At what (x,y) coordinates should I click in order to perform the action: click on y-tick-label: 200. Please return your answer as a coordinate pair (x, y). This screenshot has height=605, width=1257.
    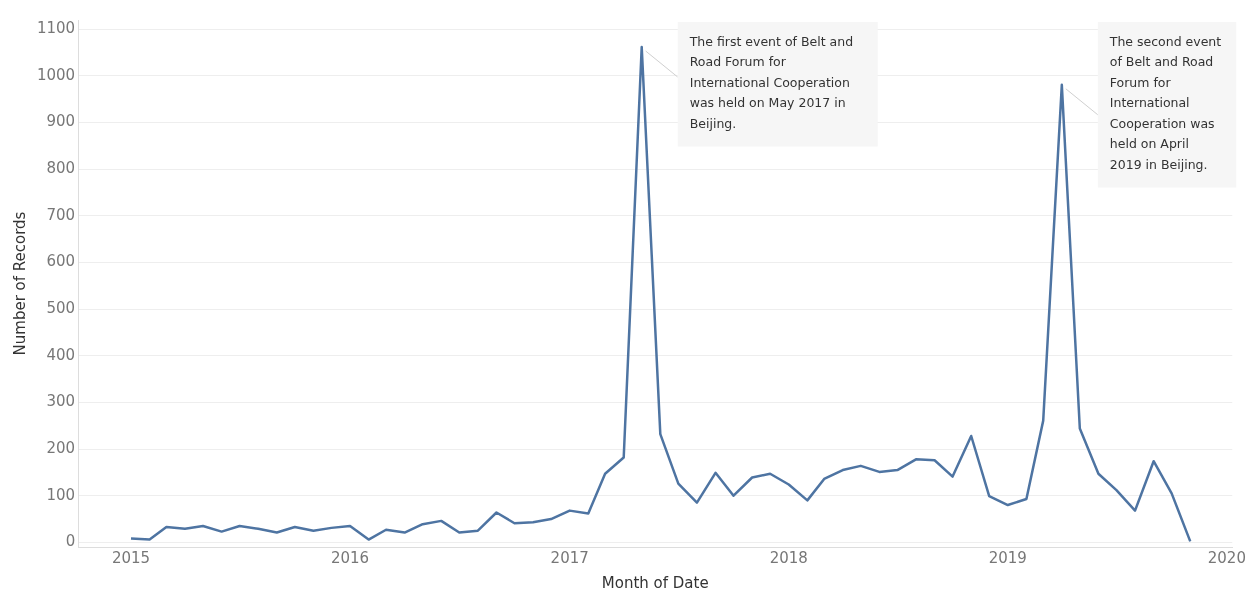
    Looking at the image, I should click on (61, 447).